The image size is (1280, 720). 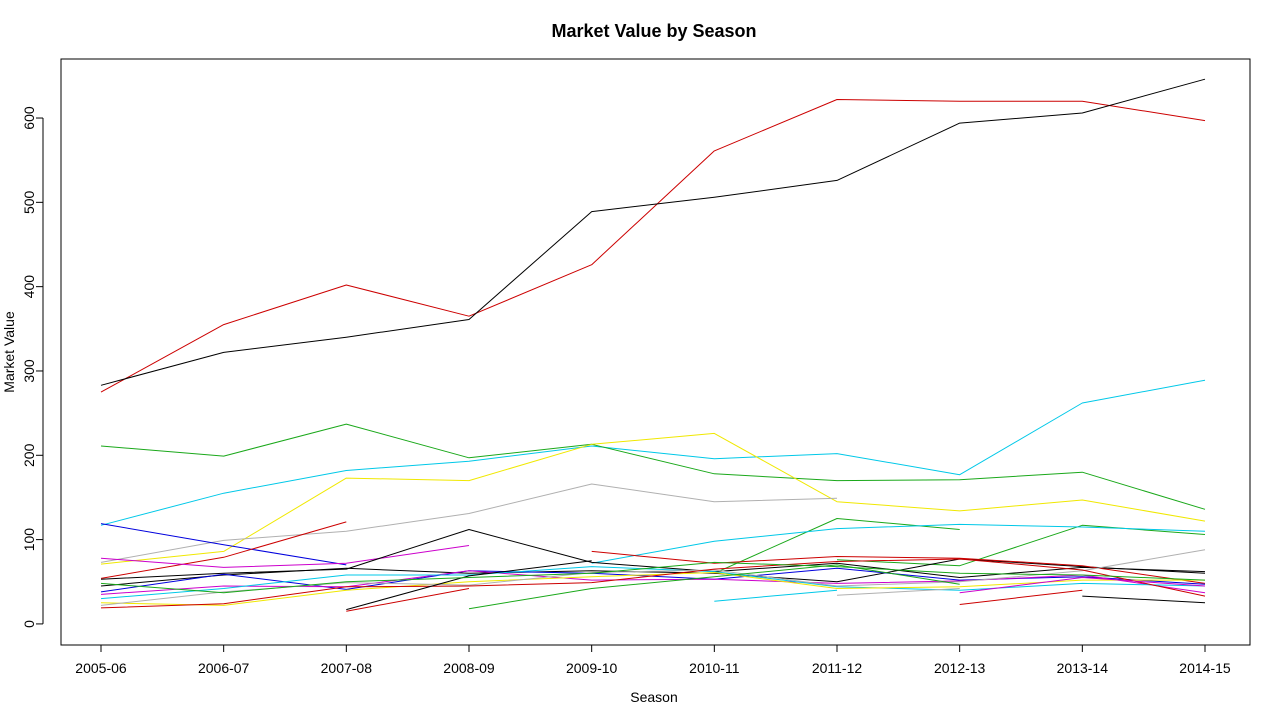 I want to click on y-tick-label: 600, so click(x=29, y=118).